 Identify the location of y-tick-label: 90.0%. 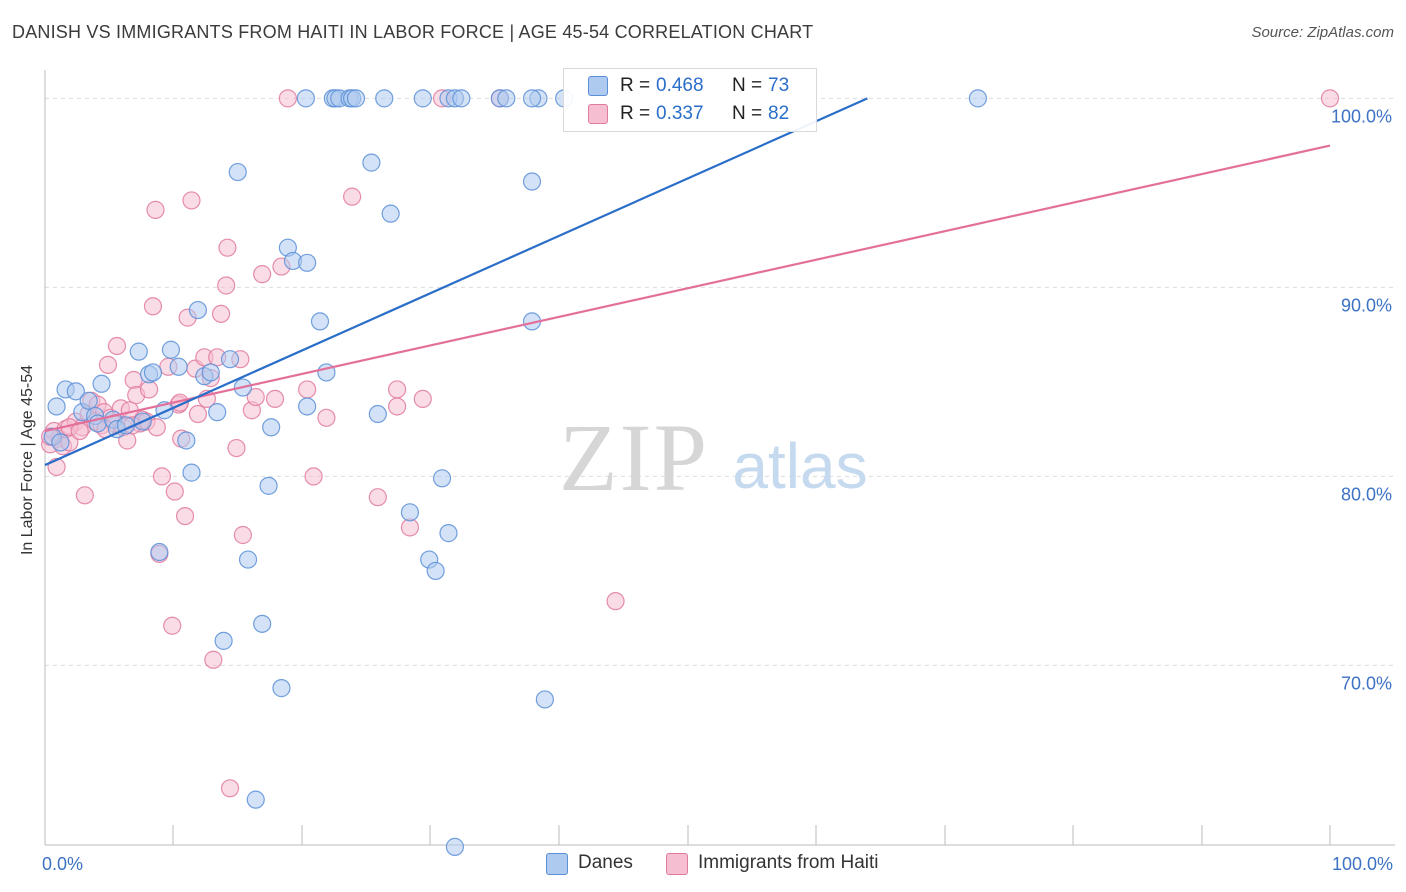
(1366, 305).